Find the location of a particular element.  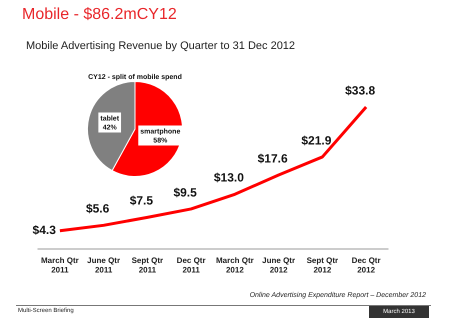

x-tick-label: Dec Qtr 2012 is located at coordinates (366, 265).